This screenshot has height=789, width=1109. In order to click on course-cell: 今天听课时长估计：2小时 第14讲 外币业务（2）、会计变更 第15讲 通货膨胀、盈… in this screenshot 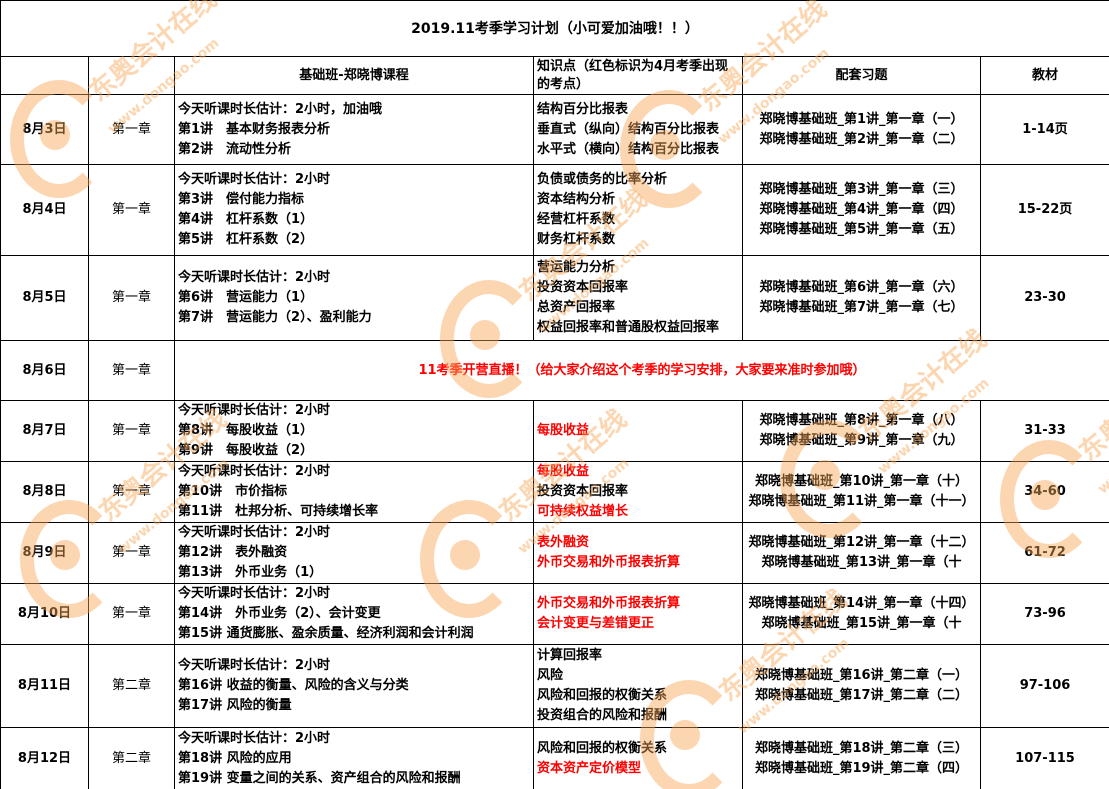, I will do `click(354, 614)`.